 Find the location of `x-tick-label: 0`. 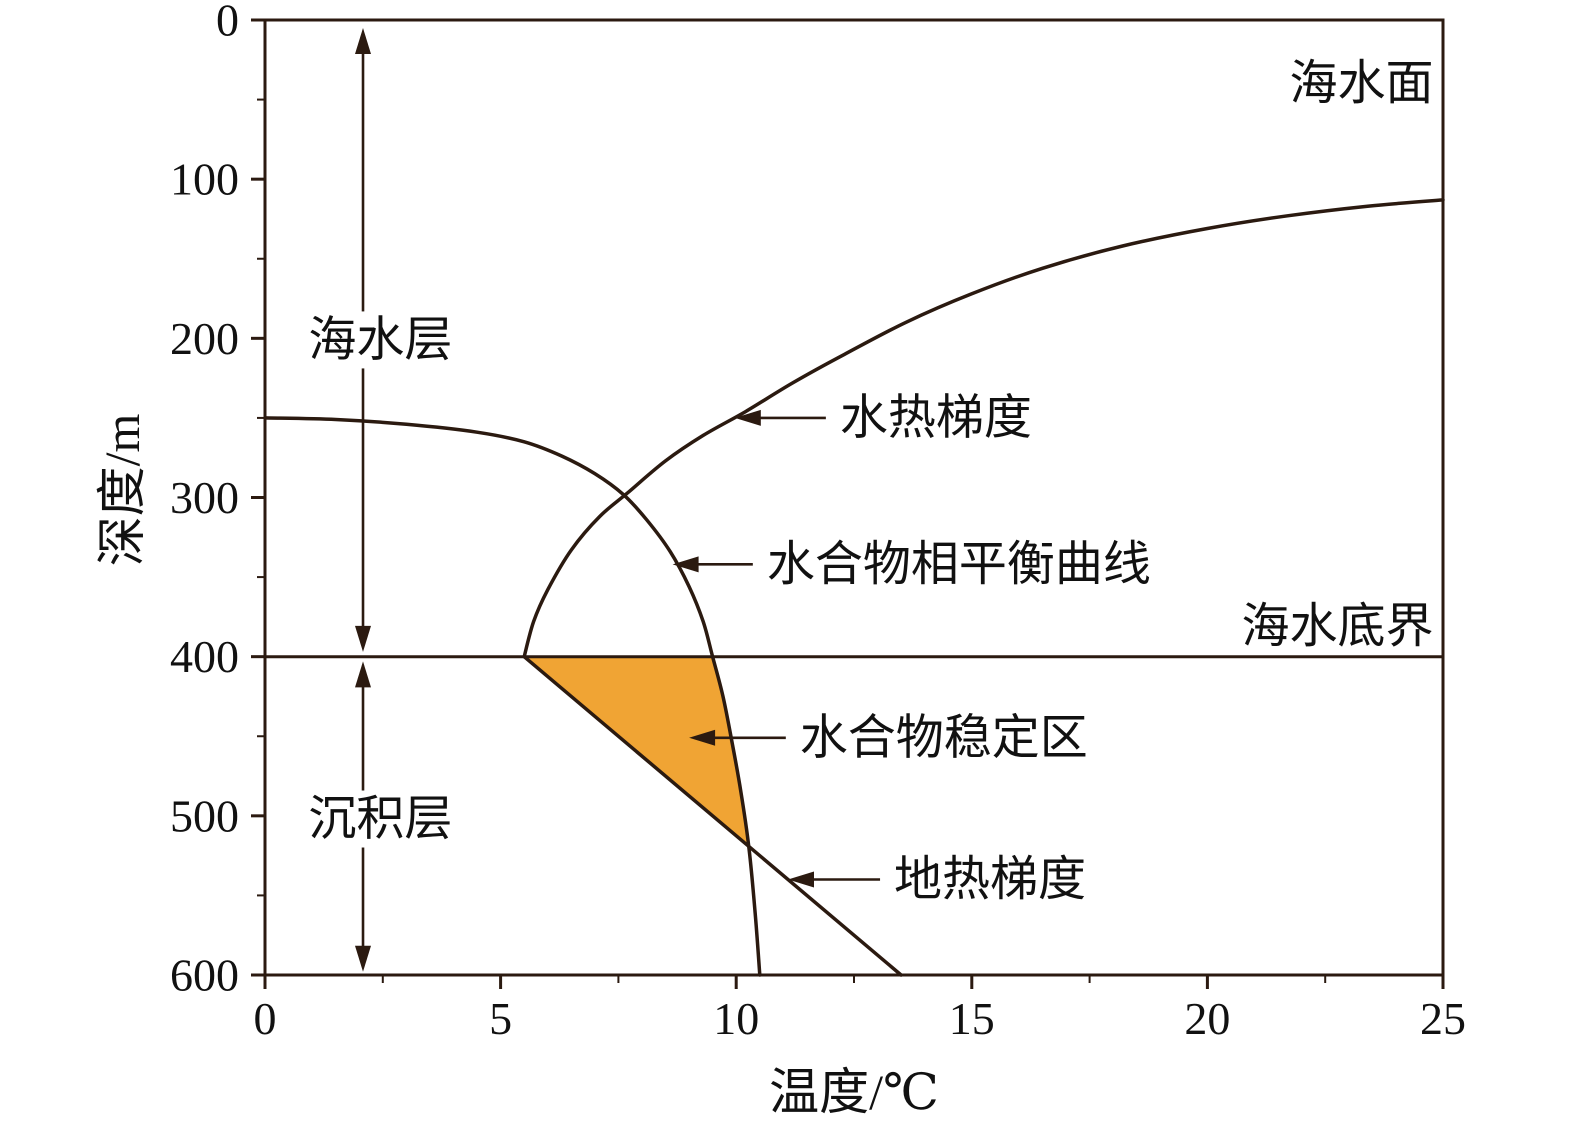

x-tick-label: 0 is located at coordinates (265, 1018).